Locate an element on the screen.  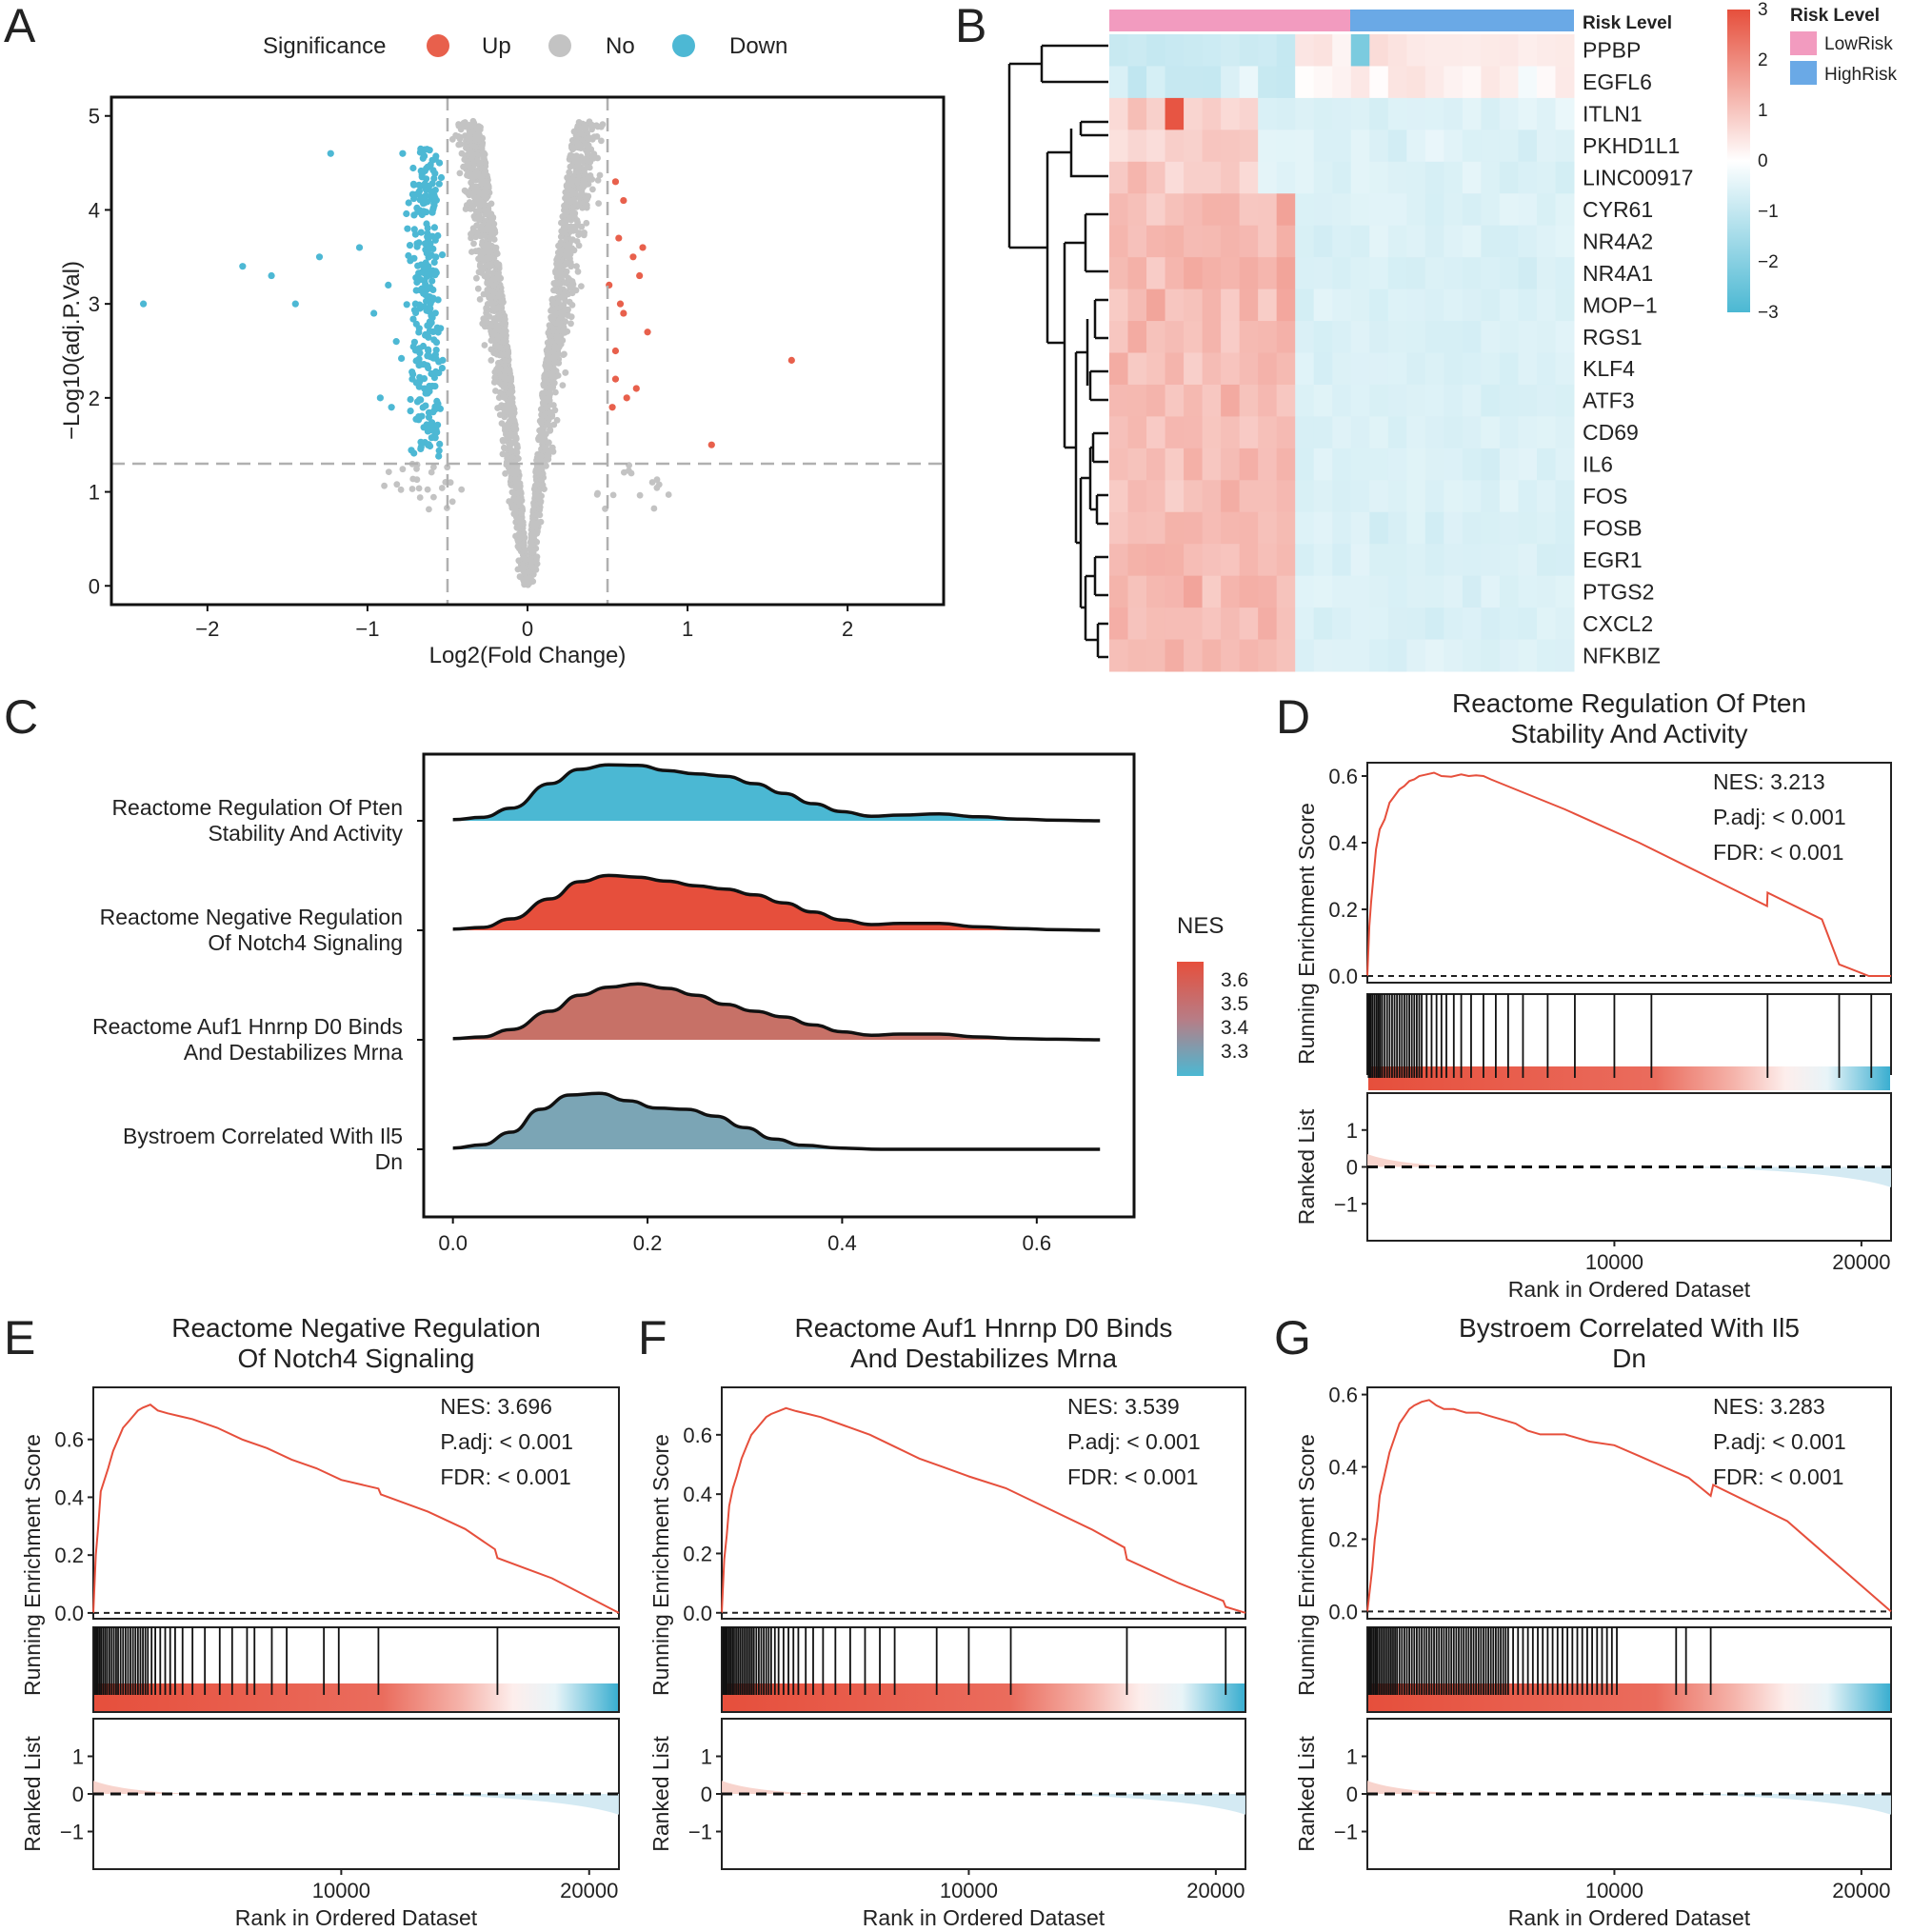
panel-label-g: G is located at coordinates (1292, 1337).